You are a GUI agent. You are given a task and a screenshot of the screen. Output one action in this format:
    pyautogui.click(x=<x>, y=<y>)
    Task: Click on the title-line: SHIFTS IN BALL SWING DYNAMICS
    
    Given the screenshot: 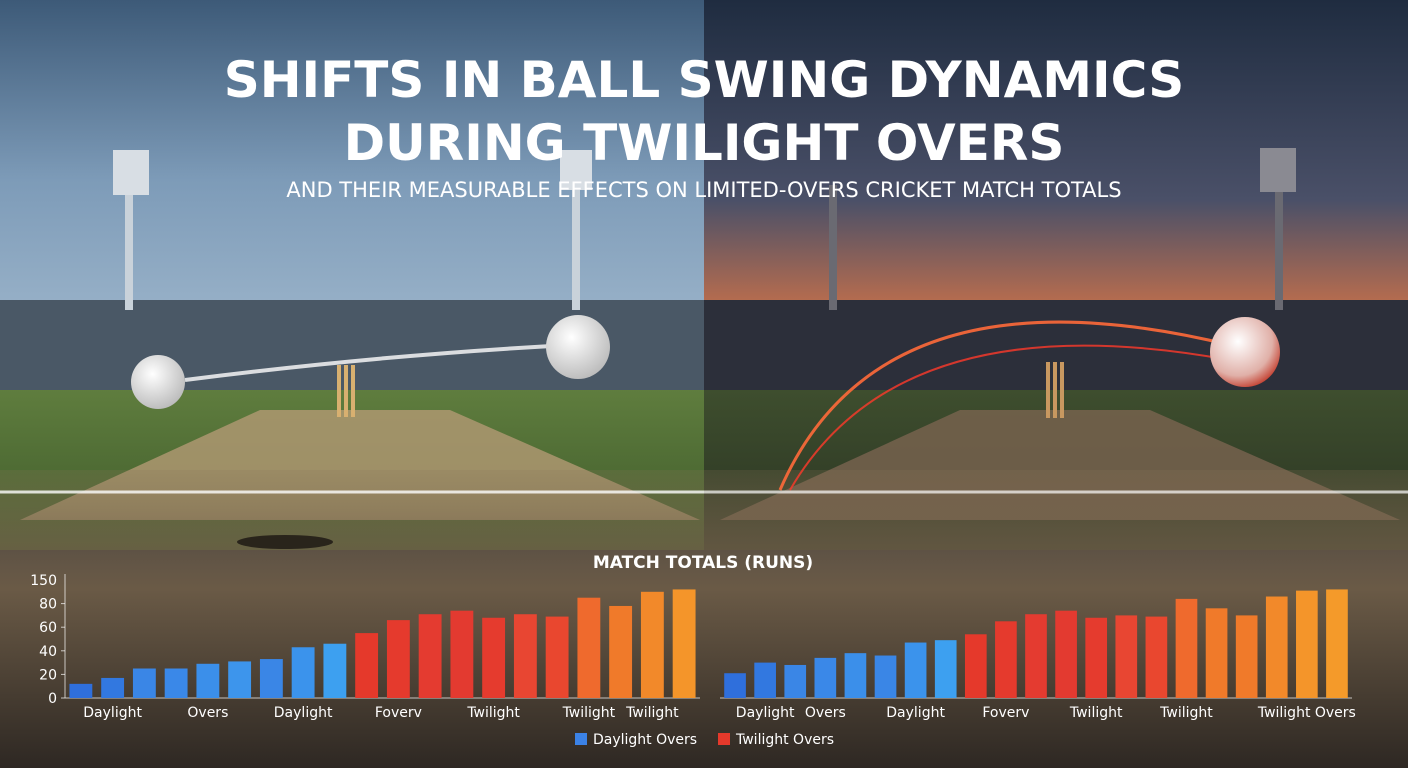 What is the action you would take?
    pyautogui.click(x=704, y=80)
    